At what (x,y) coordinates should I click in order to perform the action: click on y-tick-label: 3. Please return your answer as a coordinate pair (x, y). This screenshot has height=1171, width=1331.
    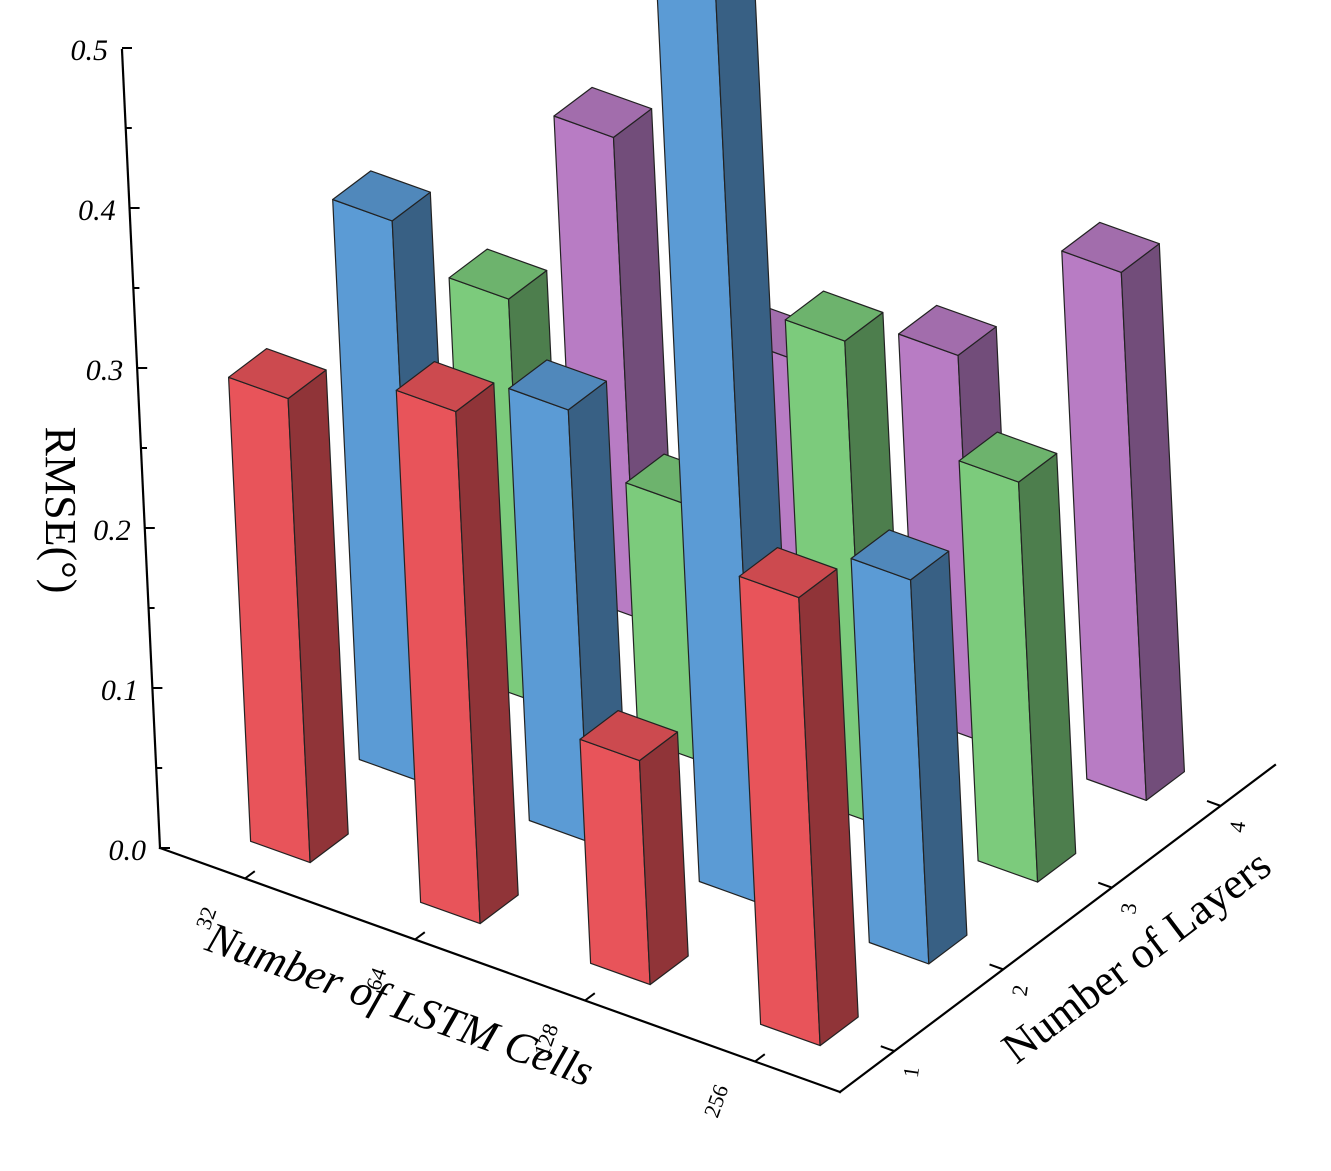
    Looking at the image, I should click on (1128, 908).